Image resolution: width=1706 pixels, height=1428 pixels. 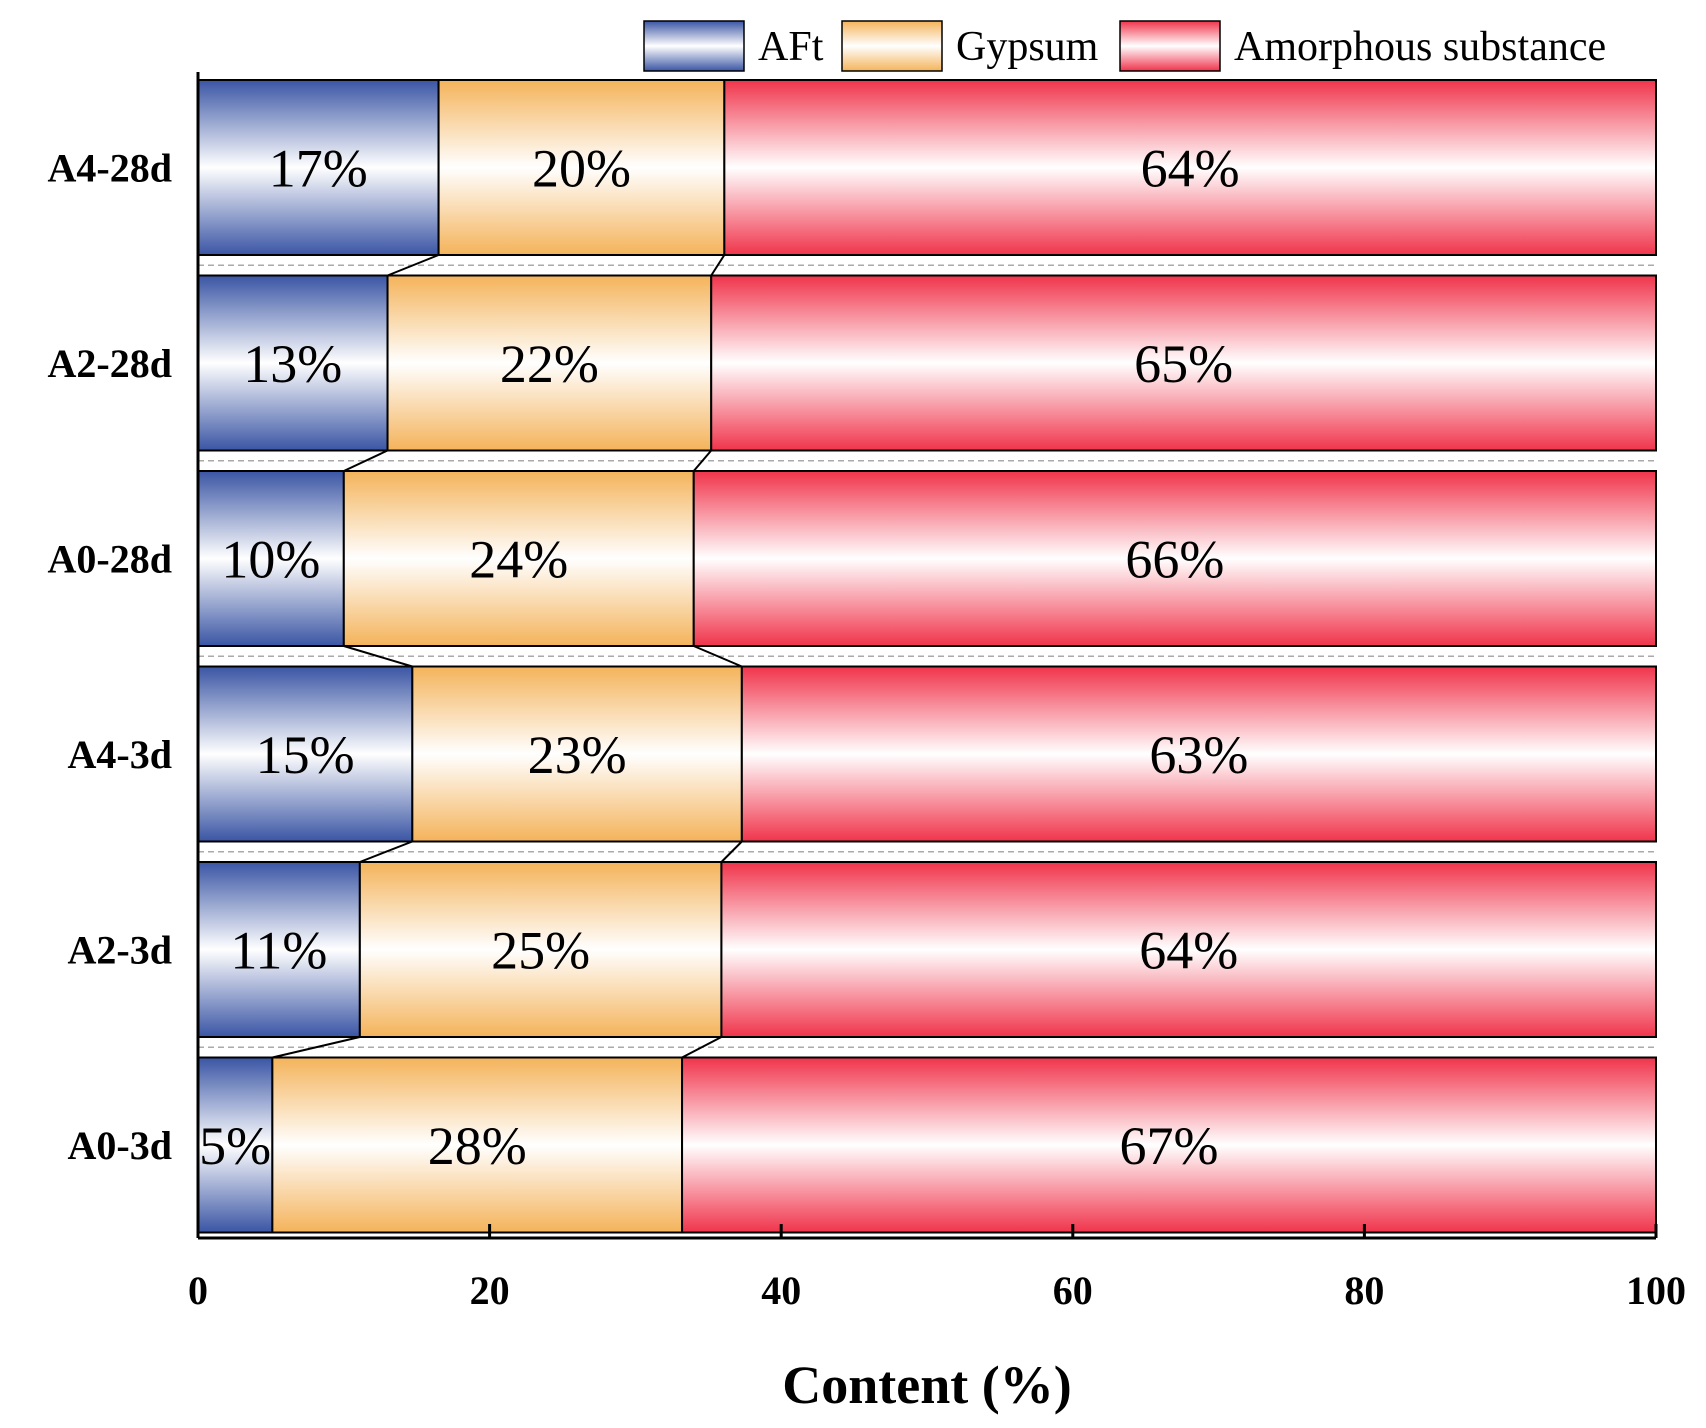 What do you see at coordinates (1073, 1290) in the screenshot?
I see `x-tick-label: 60` at bounding box center [1073, 1290].